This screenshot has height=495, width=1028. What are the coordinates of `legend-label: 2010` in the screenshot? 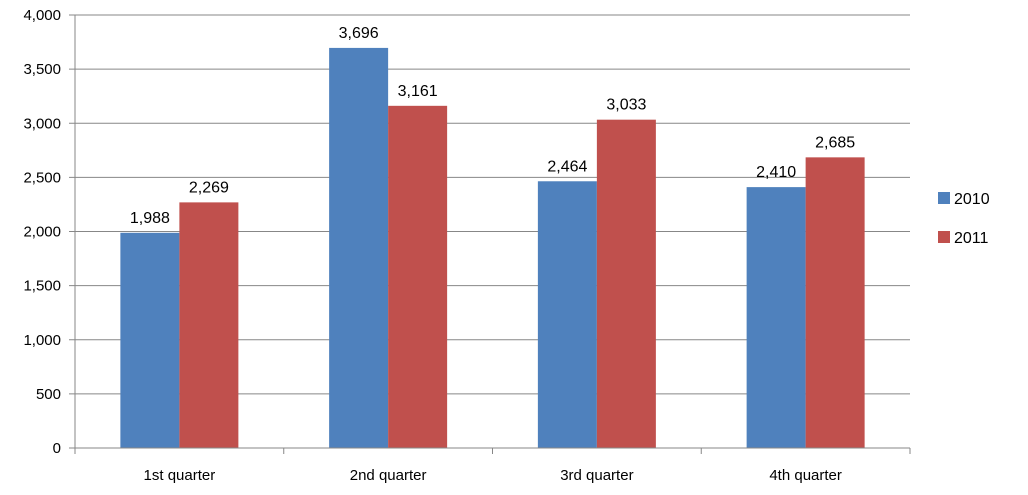 It's located at (972, 199).